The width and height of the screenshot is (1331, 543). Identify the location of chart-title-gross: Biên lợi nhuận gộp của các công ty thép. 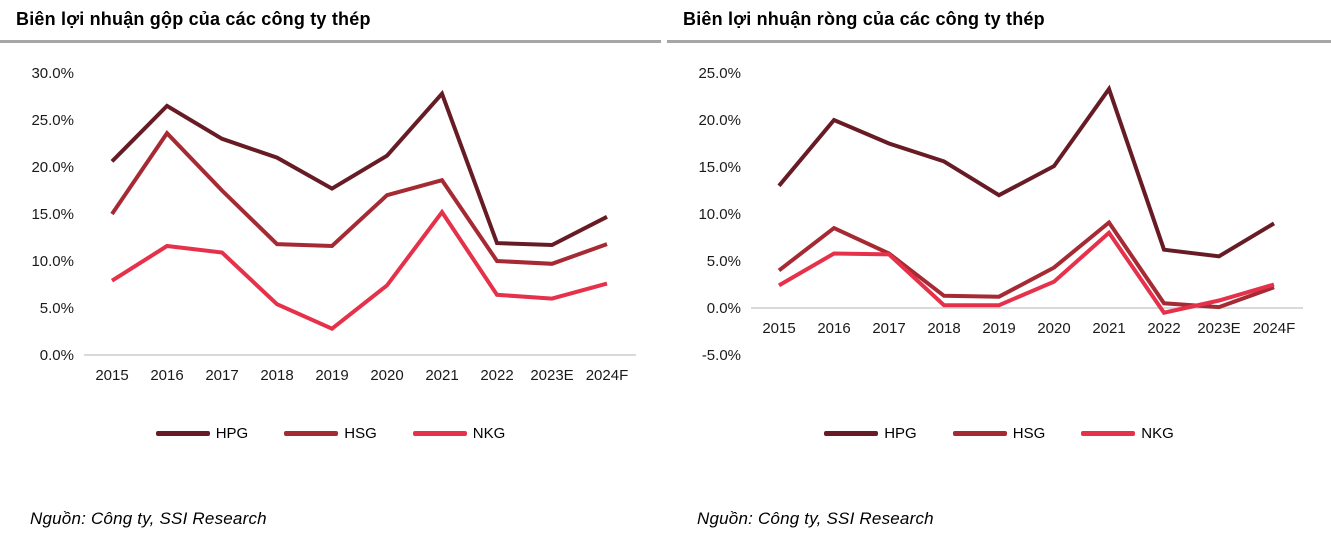
(193, 19).